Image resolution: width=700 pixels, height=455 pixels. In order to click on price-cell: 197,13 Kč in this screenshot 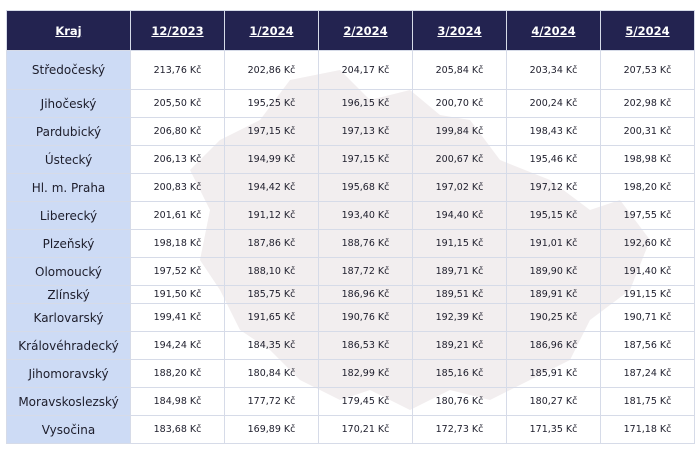, I will do `click(365, 131)`.